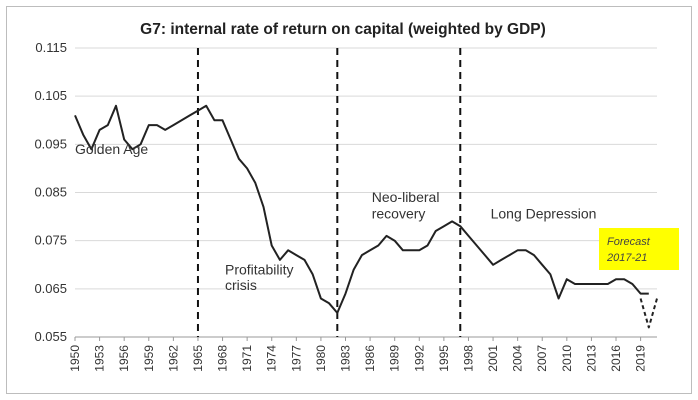 The width and height of the screenshot is (698, 400). What do you see at coordinates (641, 358) in the screenshot?
I see `x-tick-label: 2019` at bounding box center [641, 358].